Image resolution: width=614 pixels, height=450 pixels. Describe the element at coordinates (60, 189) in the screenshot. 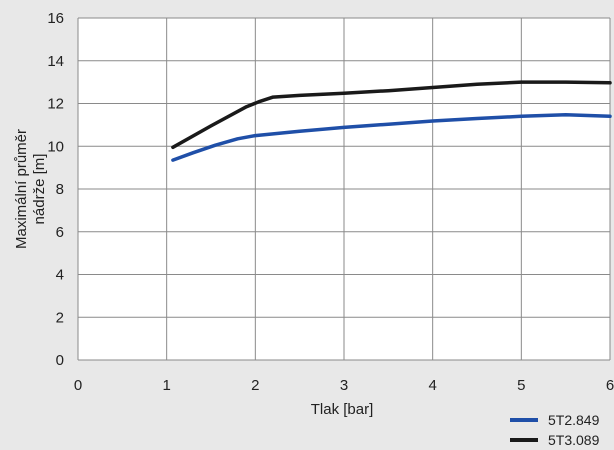

I see `y-tick-label: 8` at that location.